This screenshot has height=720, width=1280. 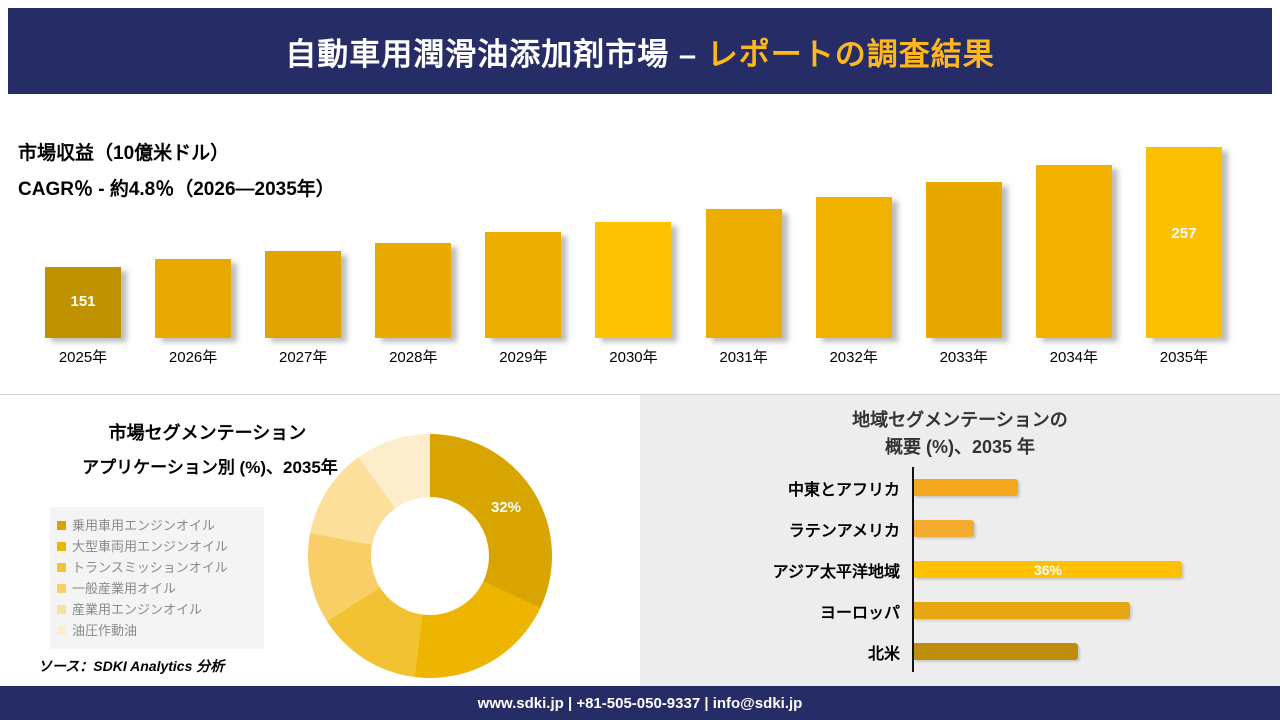 I want to click on legend-item: 産業用エンジンオイル, so click(x=157, y=609).